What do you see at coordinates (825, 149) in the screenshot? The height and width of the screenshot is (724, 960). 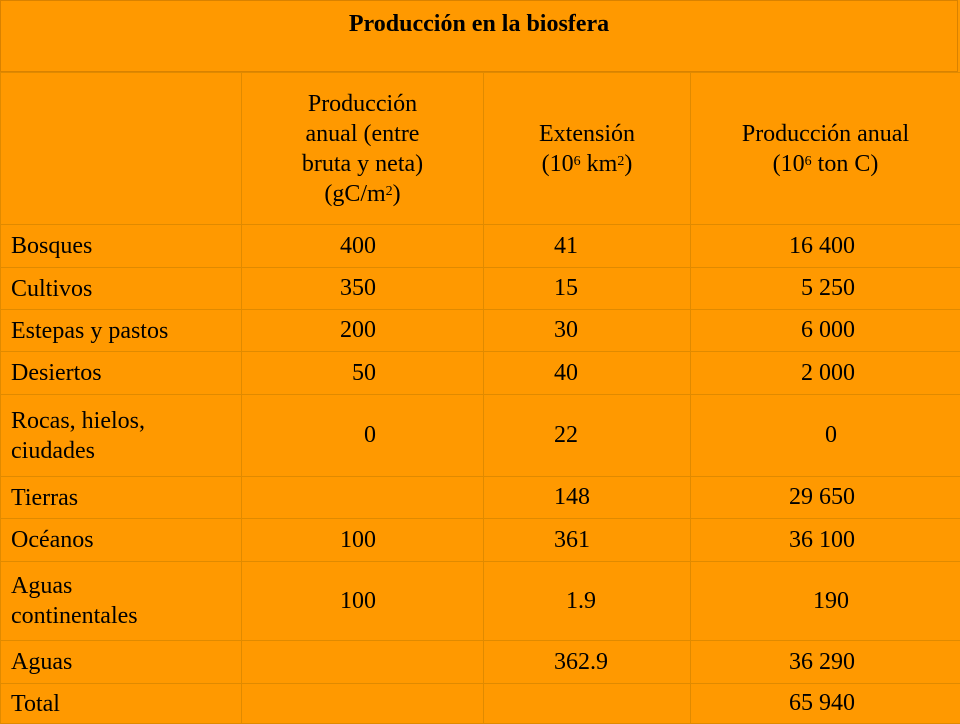 I see `header-anual: Producción anual (106 ton C)` at bounding box center [825, 149].